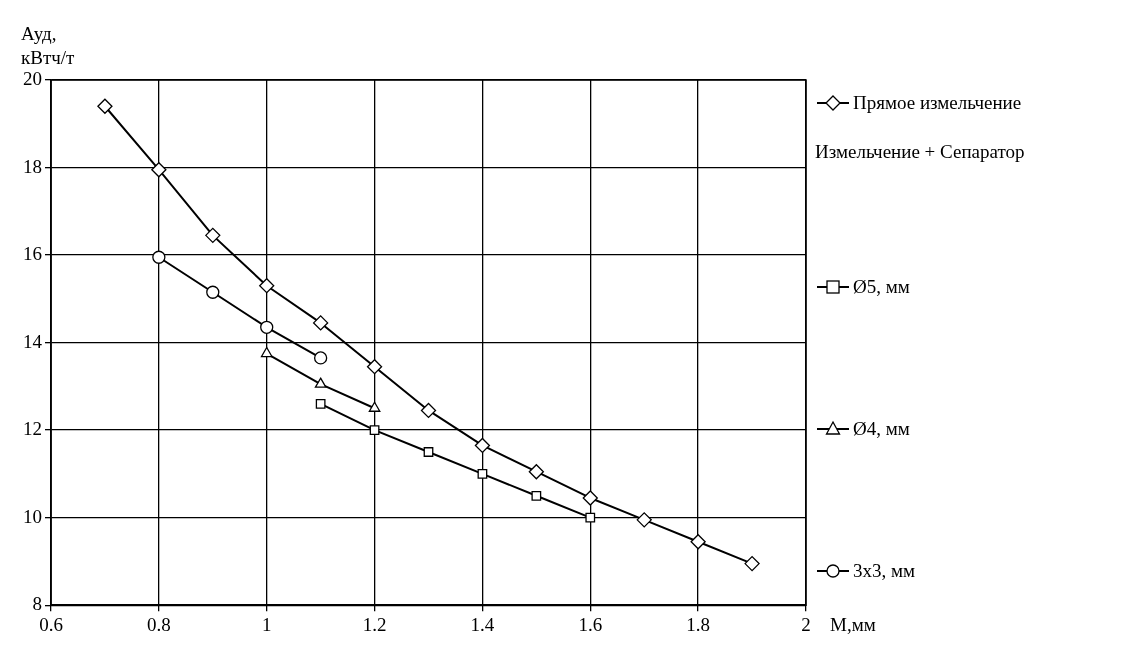 The width and height of the screenshot is (1144, 650). Describe the element at coordinates (48, 46) in the screenshot. I see `y-axis-title: Ауд, кВтч/т` at that location.